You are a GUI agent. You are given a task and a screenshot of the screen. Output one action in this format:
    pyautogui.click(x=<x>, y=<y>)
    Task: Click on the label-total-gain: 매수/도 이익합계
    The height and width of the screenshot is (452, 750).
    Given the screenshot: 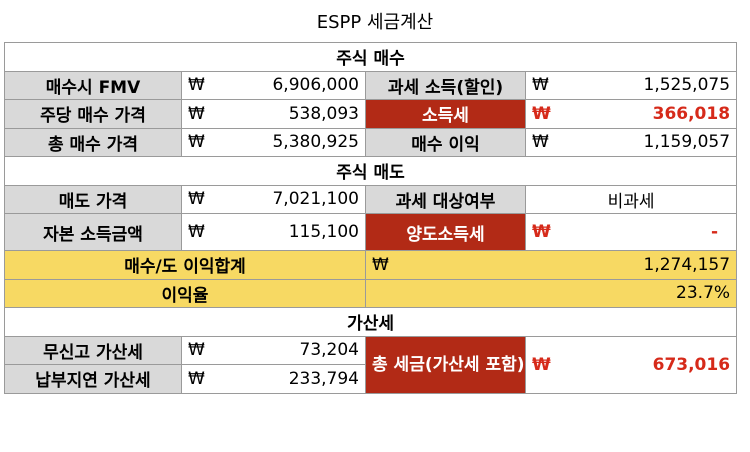 What is the action you would take?
    pyautogui.click(x=185, y=265)
    